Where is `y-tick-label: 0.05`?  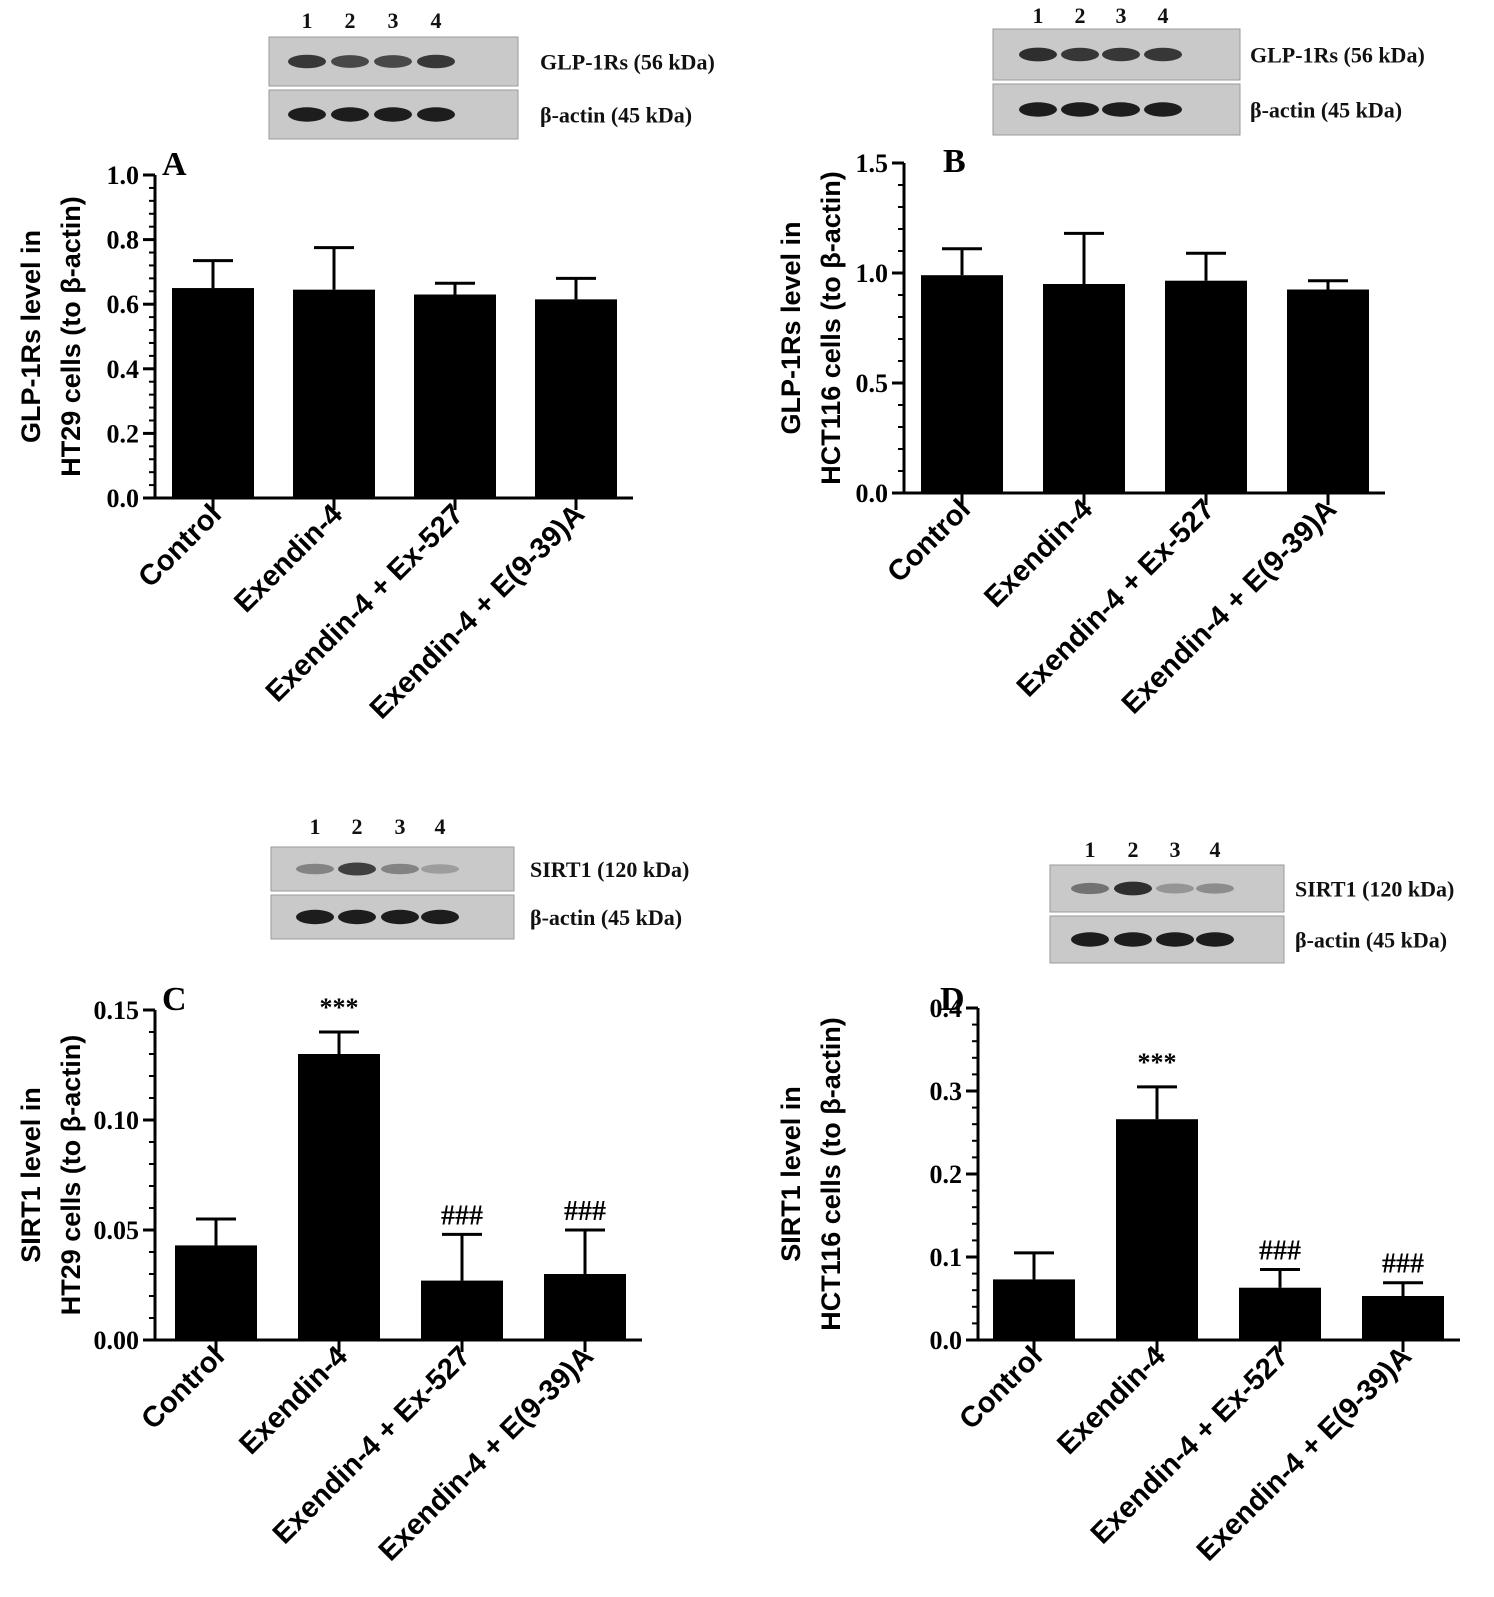 y-tick-label: 0.05 is located at coordinates (117, 1230).